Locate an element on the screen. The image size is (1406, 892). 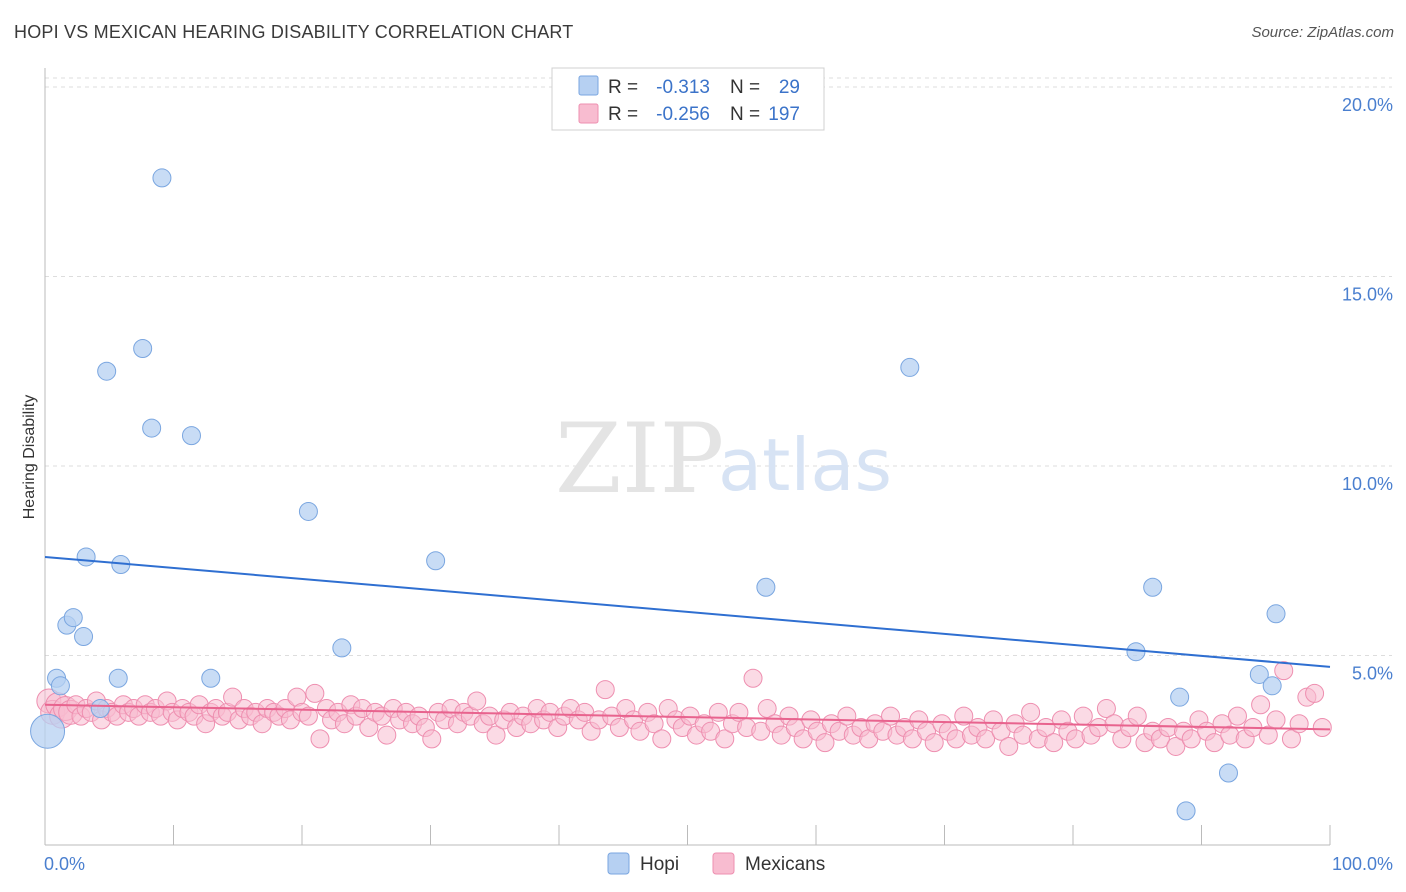
series-legend-swatch-mexicans is located at coordinates (723, 863).